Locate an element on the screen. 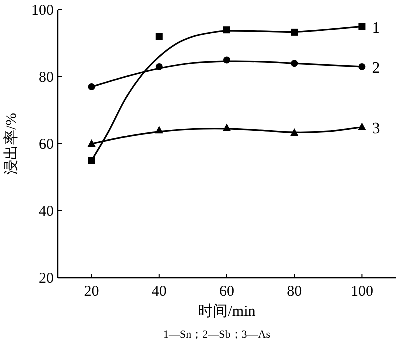 Image resolution: width=400 pixels, height=350 pixels. series-label: 1 is located at coordinates (376, 28).